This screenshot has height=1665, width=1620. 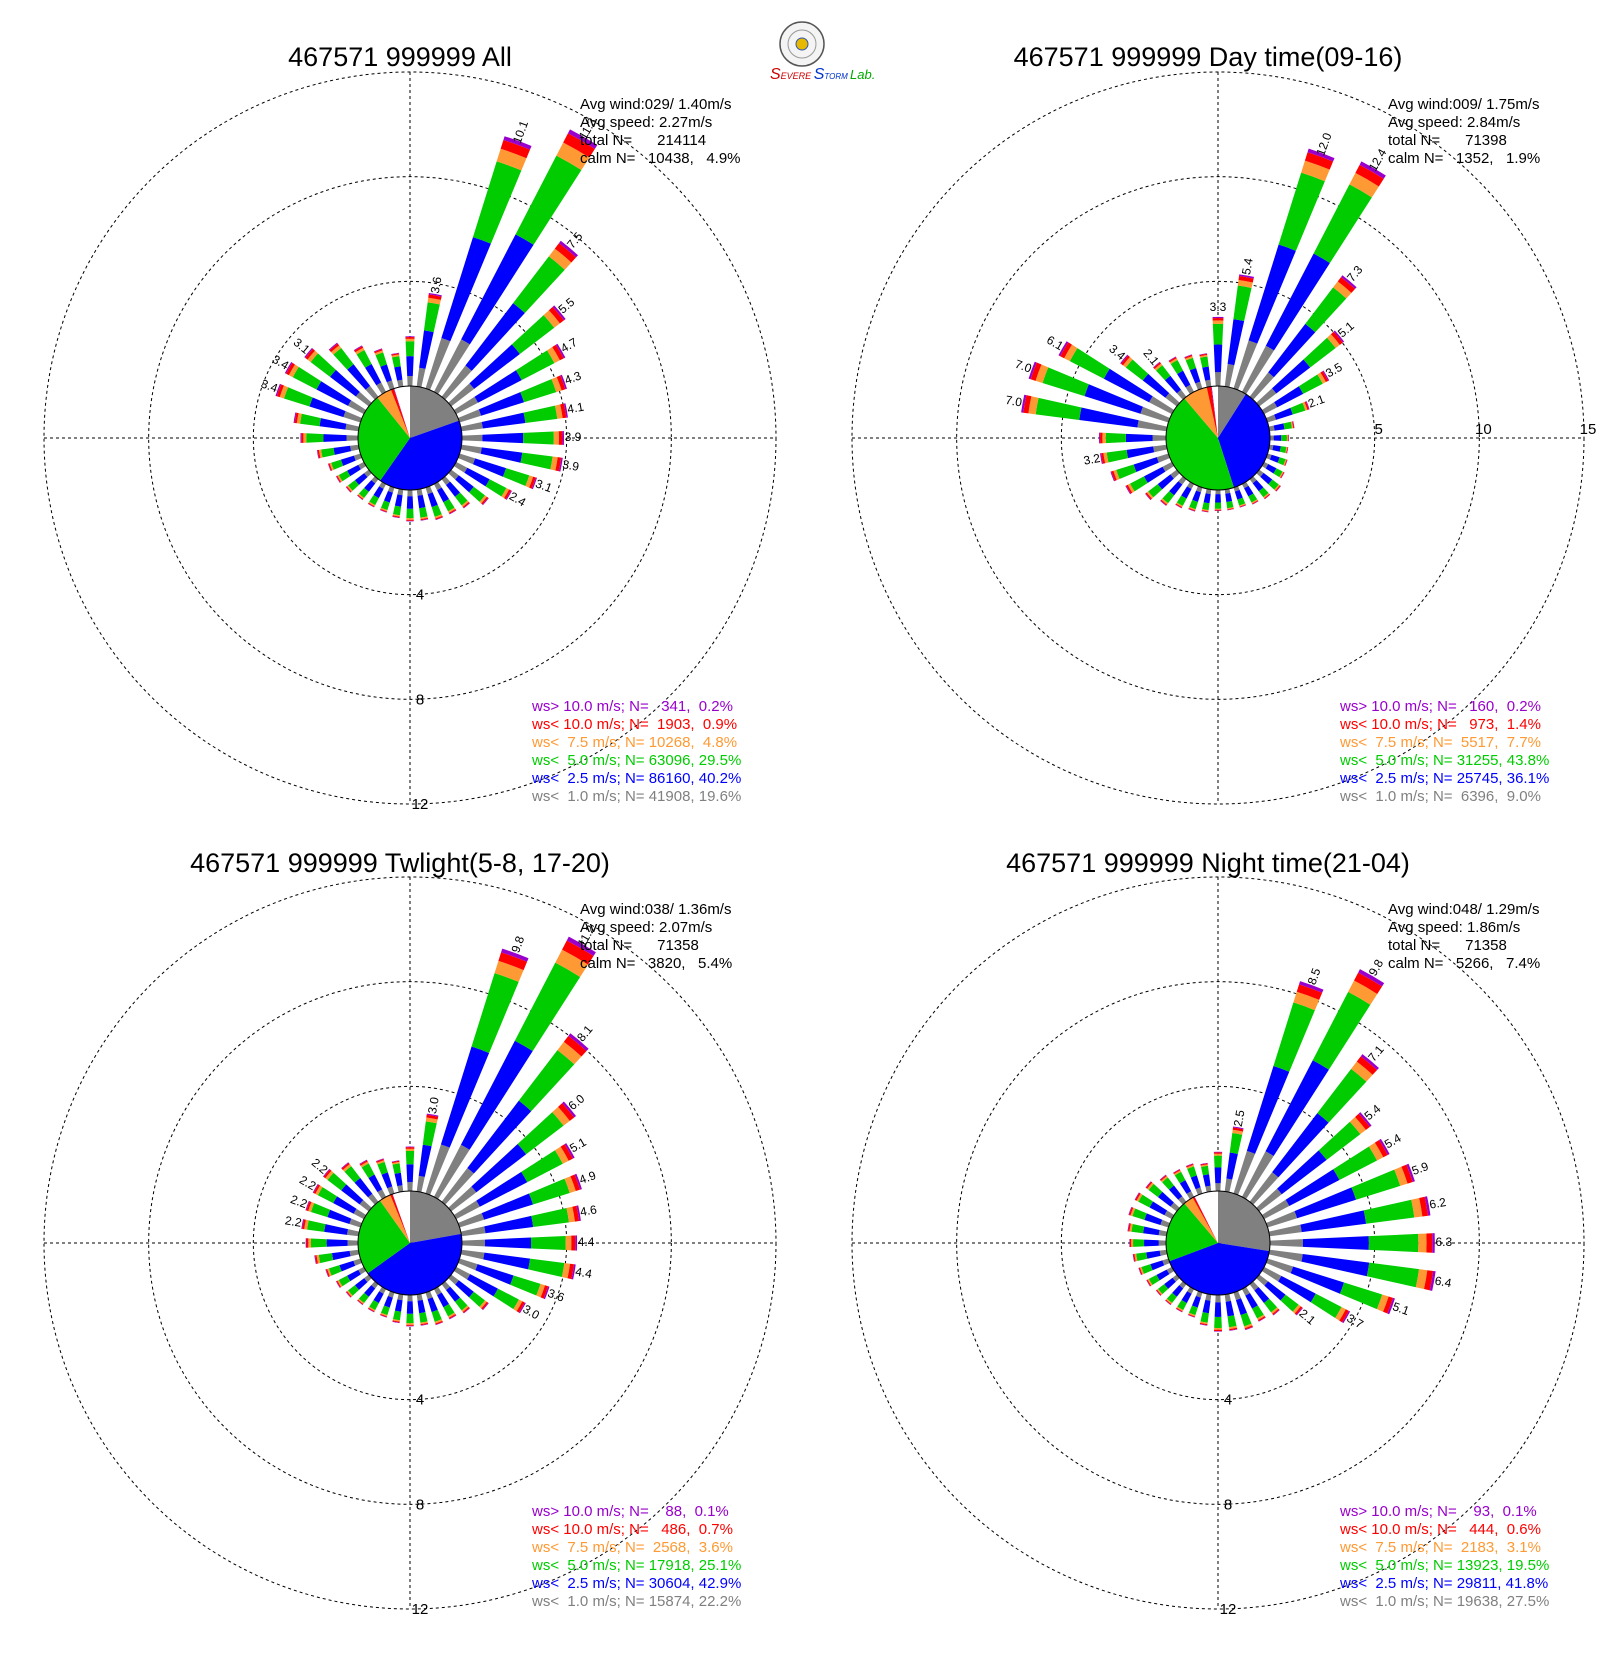 What do you see at coordinates (436, 284) in the screenshot?
I see `bar-value-label: 3.6` at bounding box center [436, 284].